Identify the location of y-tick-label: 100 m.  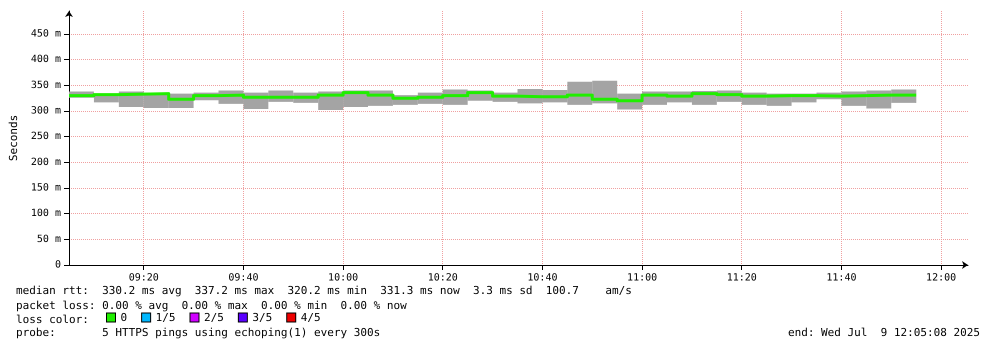
(45, 214).